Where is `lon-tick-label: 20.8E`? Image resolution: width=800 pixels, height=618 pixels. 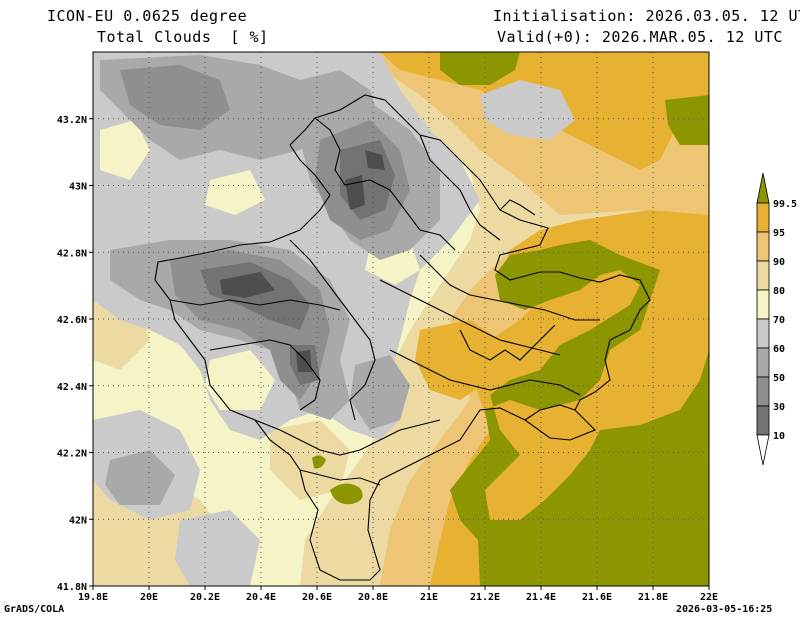
lon-tick-label: 20.8E is located at coordinates (373, 597).